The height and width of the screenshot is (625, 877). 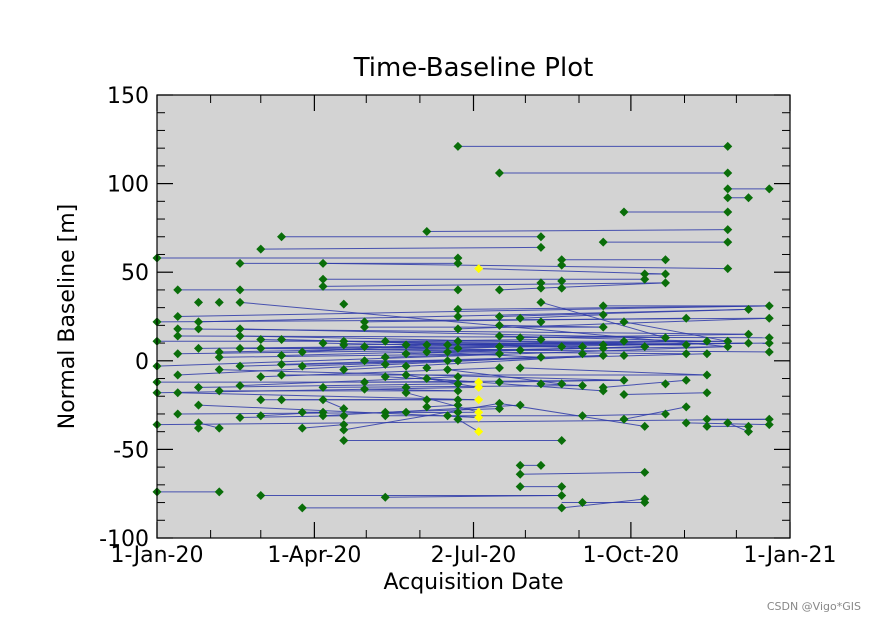 I want to click on x-tick-label: 1-Jan-21, so click(x=789, y=555).